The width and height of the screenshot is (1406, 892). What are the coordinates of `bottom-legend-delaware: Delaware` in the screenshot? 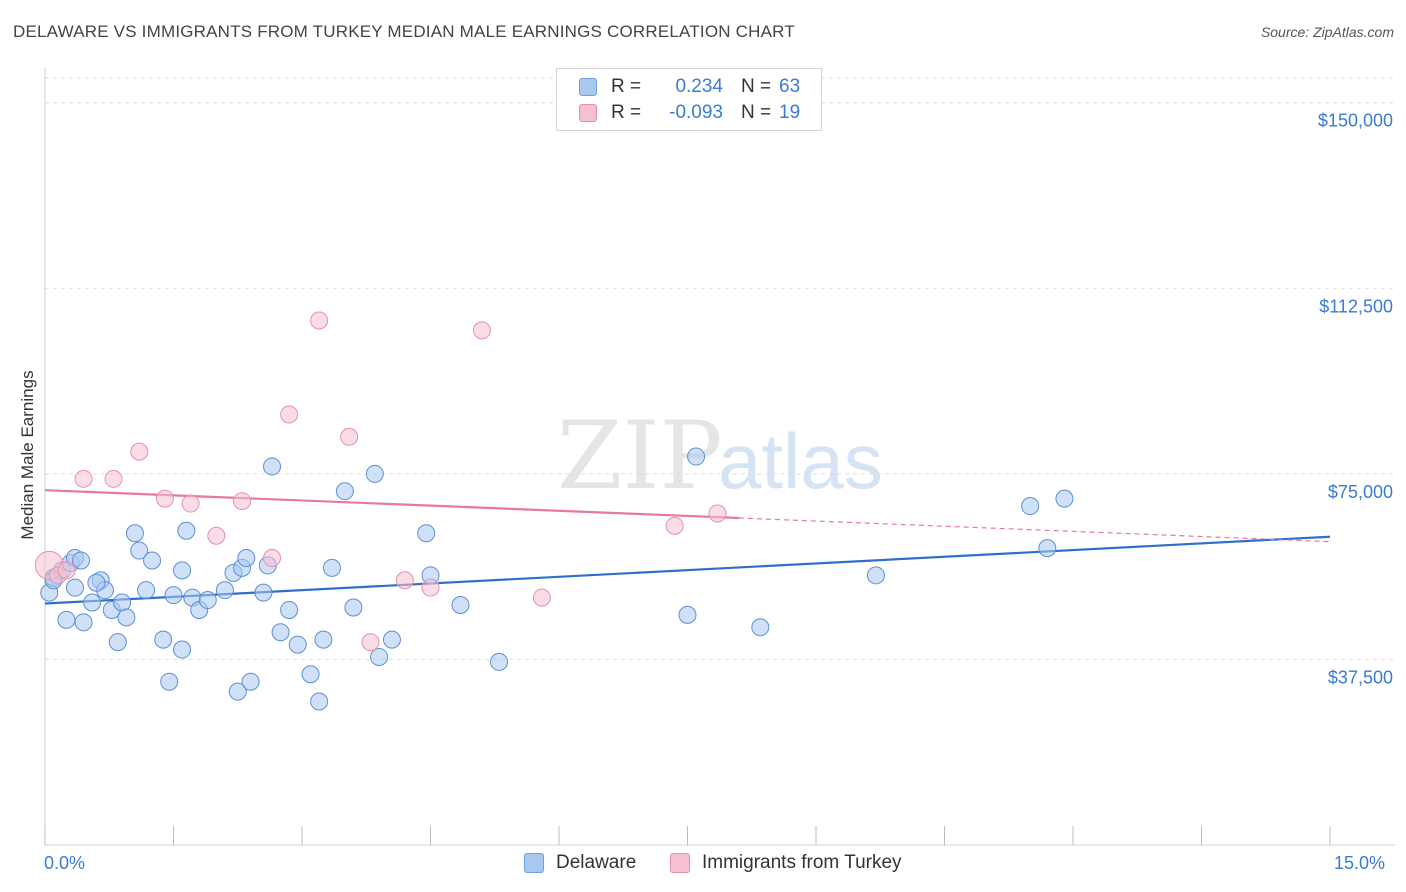 It's located at (580, 863).